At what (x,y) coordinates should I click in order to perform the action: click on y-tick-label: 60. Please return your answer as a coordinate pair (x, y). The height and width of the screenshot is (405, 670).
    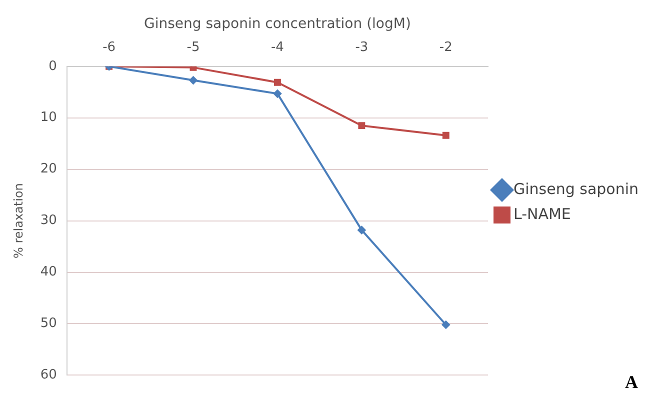
    Looking at the image, I should click on (48, 375).